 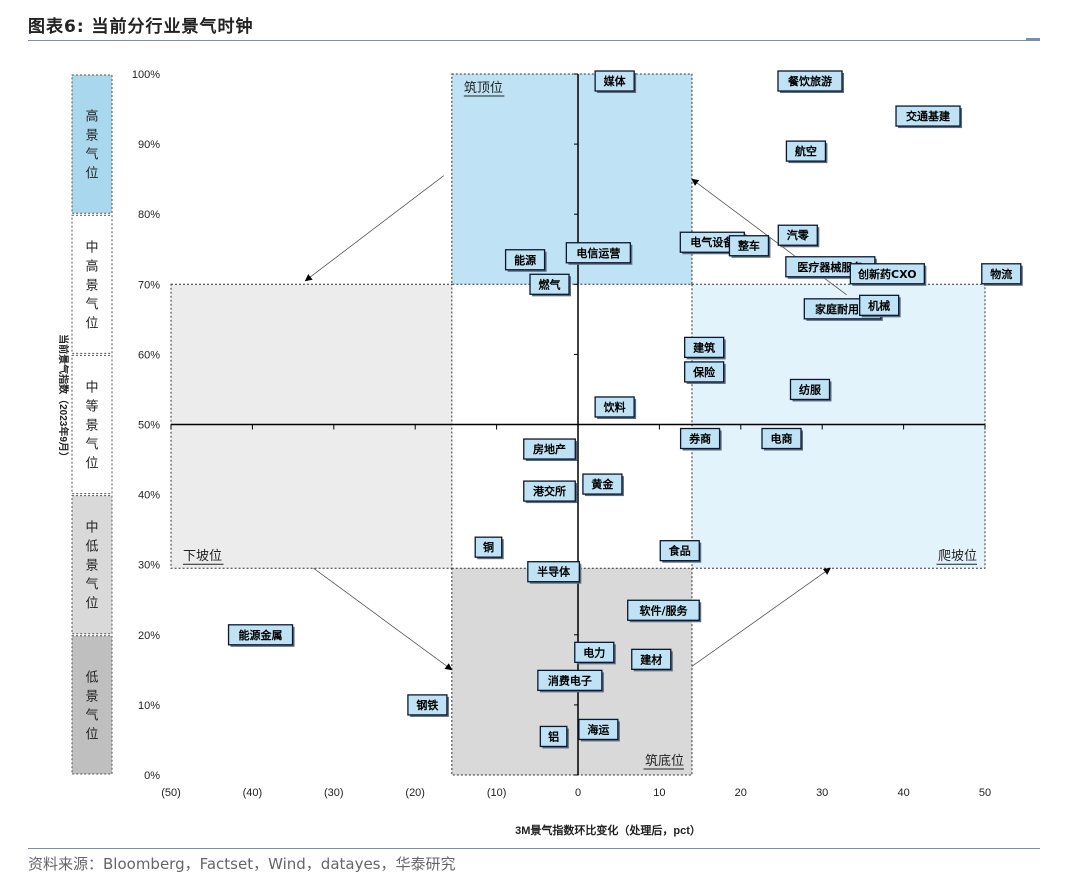 I want to click on y-tick-label: 60%, so click(x=149, y=355).